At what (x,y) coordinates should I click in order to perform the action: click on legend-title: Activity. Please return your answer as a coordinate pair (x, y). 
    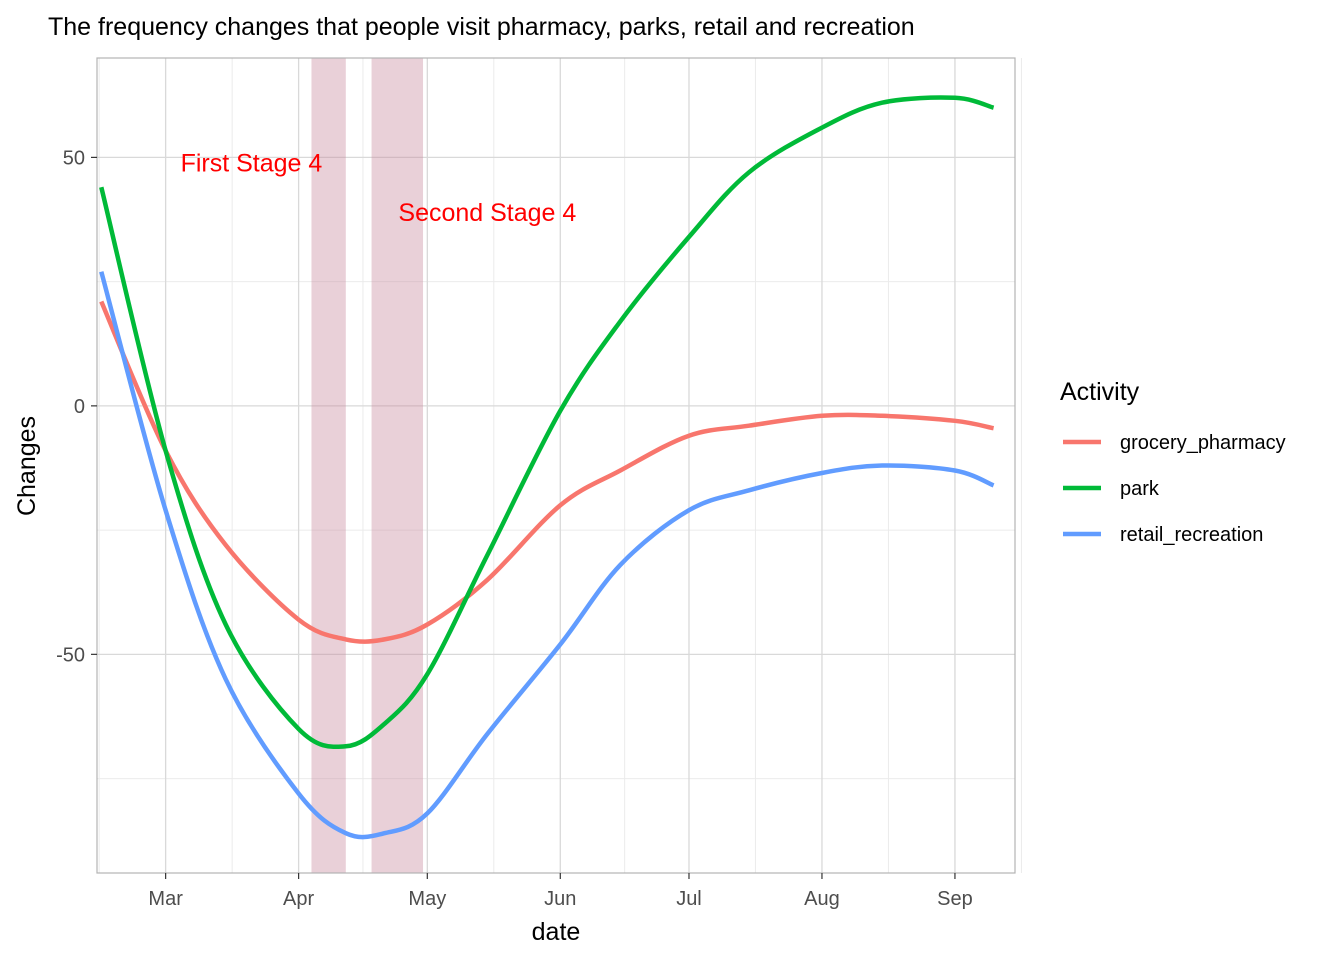
    Looking at the image, I should click on (1100, 392).